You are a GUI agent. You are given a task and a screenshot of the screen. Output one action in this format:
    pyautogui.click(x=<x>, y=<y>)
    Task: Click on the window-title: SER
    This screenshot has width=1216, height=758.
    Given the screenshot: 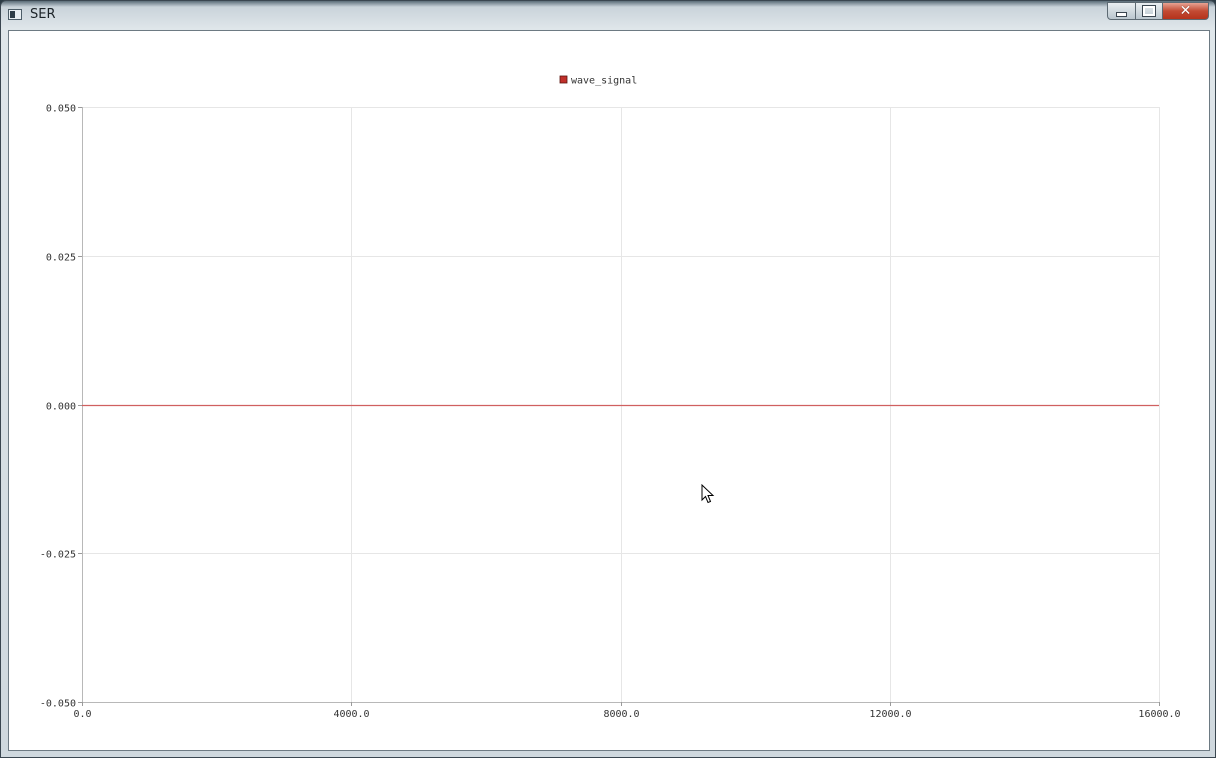 What is the action you would take?
    pyautogui.click(x=43, y=14)
    